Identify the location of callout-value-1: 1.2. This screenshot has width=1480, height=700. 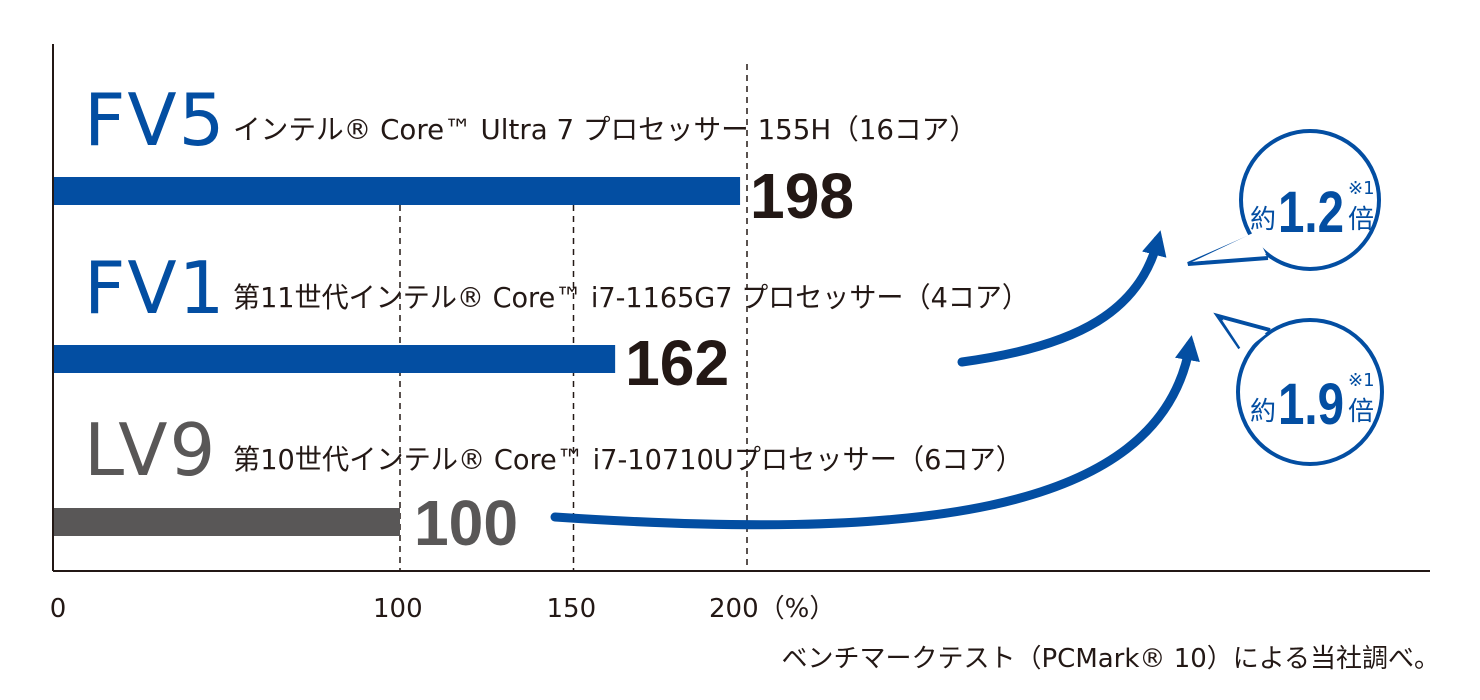
(1311, 212).